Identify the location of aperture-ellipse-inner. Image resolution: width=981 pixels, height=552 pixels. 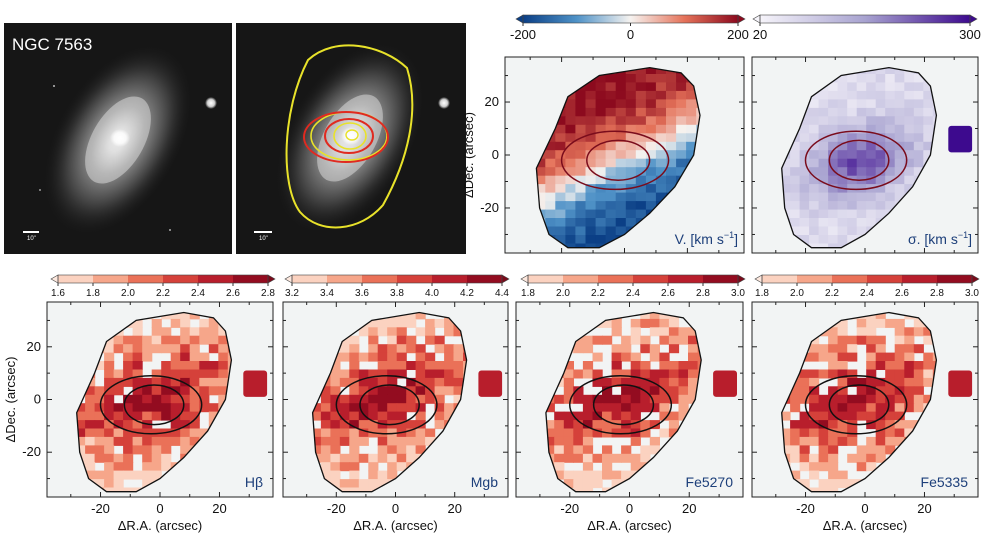
(623, 405).